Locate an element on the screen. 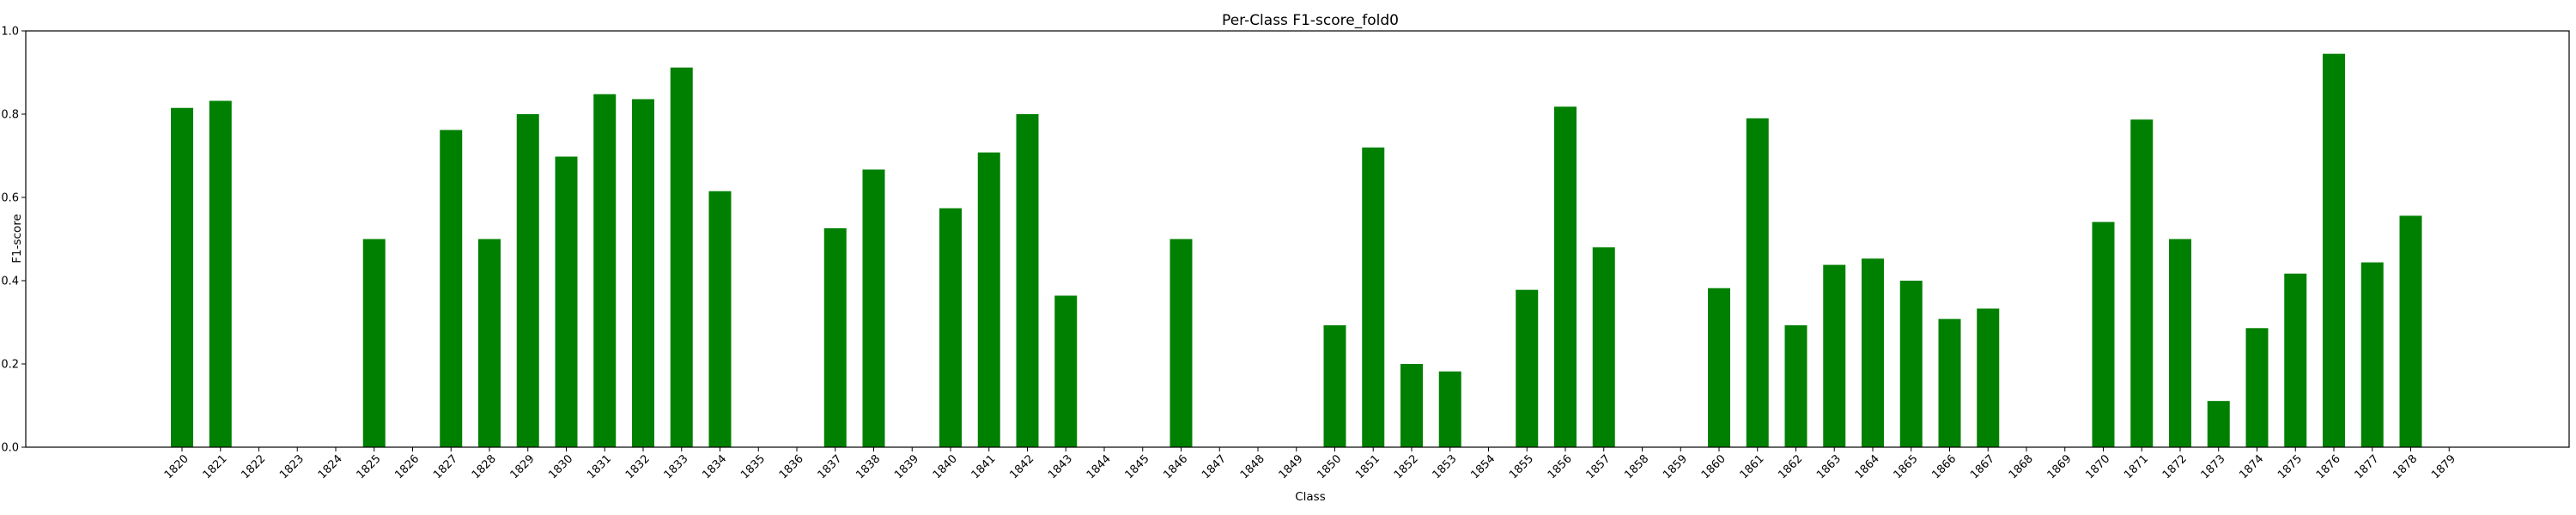 This screenshot has height=515, width=2576. x-tick-label-1847: 1847 is located at coordinates (1214, 467).